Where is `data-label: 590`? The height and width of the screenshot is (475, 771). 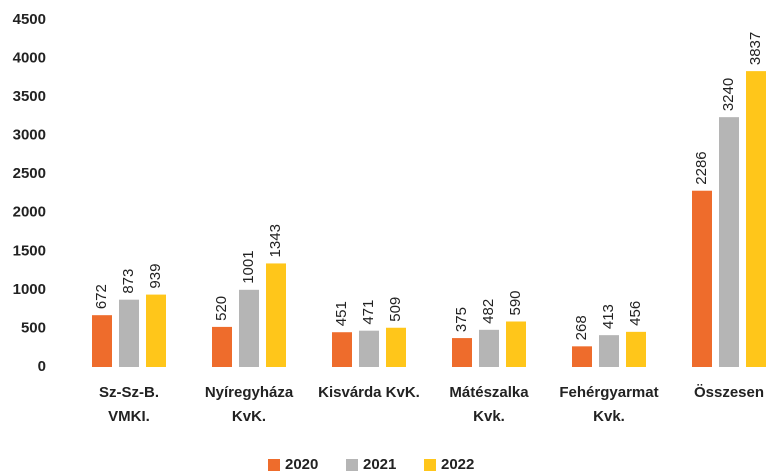
data-label: 590 is located at coordinates (515, 302).